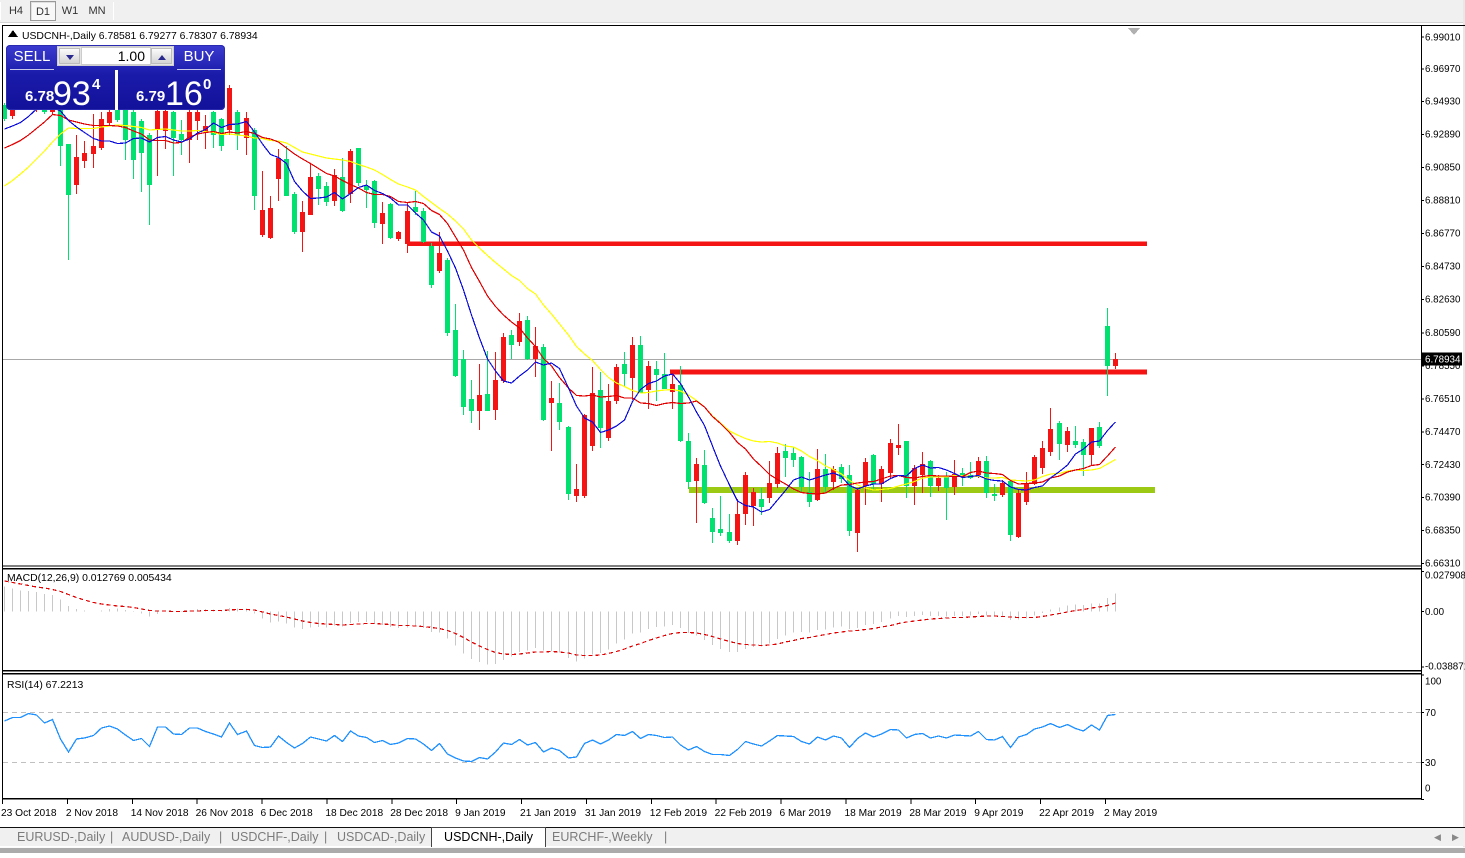 The width and height of the screenshot is (1465, 858). Describe the element at coordinates (999, 813) in the screenshot. I see `svg-text: 9 Apr 2019` at that location.